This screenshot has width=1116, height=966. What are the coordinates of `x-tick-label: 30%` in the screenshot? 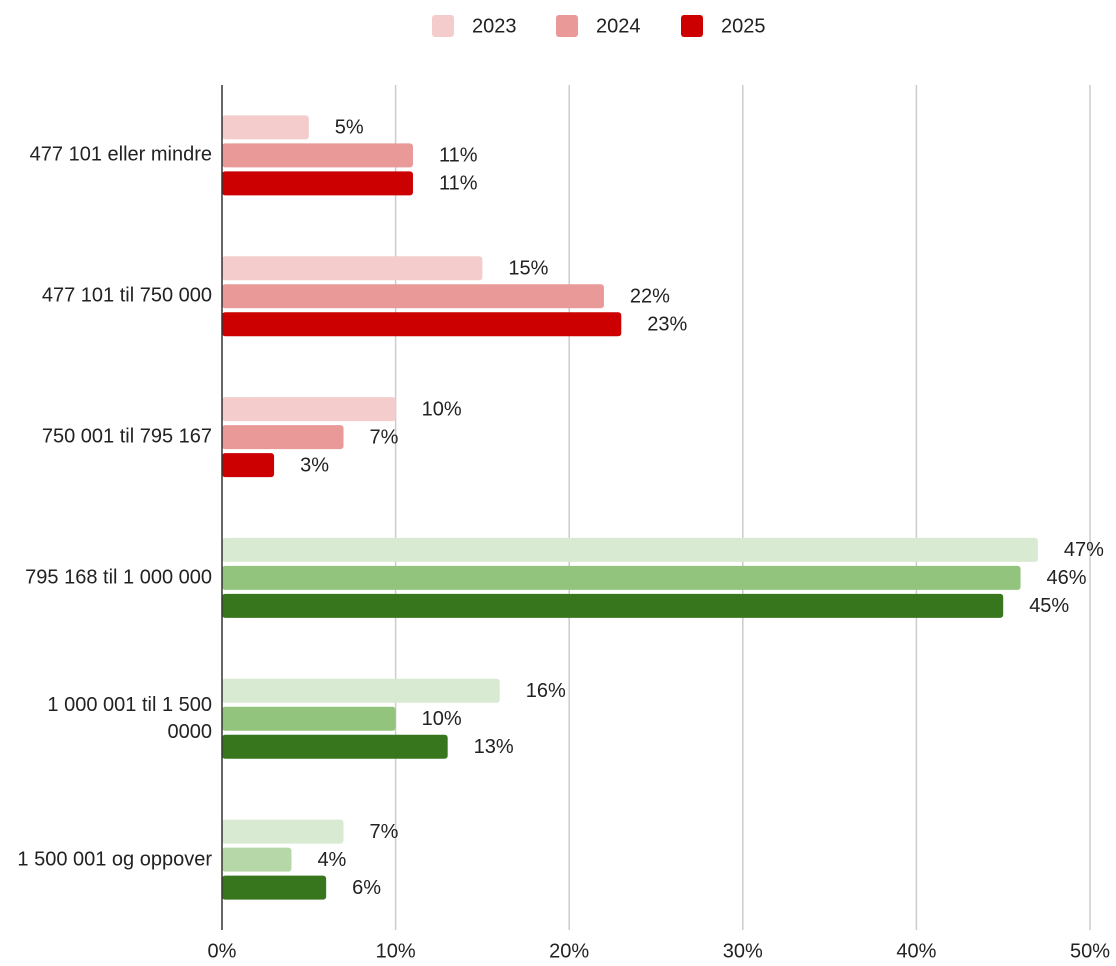 It's located at (743, 951).